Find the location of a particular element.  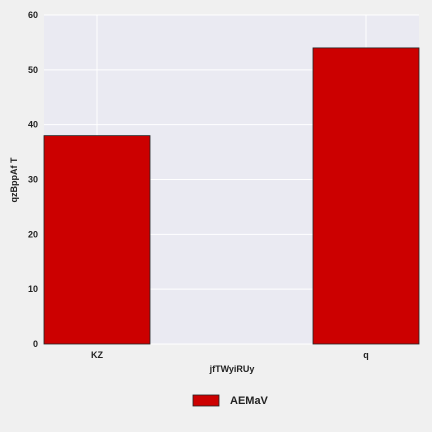

y-tick-label: 20 is located at coordinates (33, 234).